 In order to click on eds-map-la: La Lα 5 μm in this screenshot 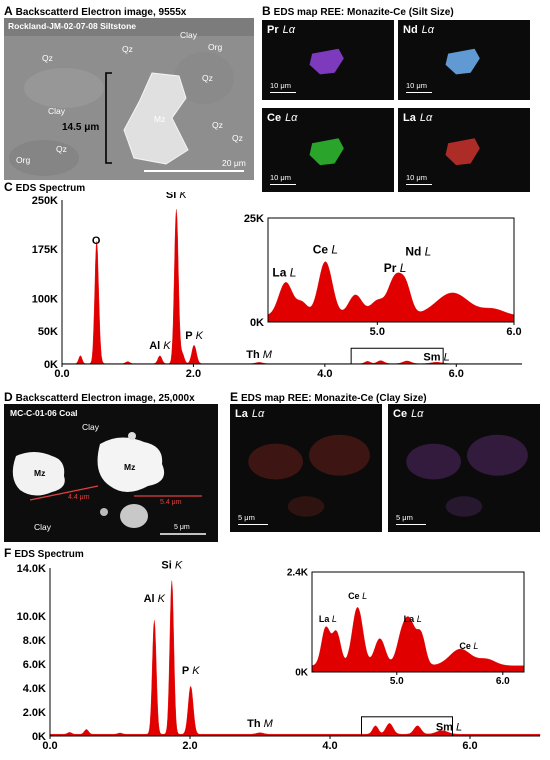, I will do `click(306, 468)`.